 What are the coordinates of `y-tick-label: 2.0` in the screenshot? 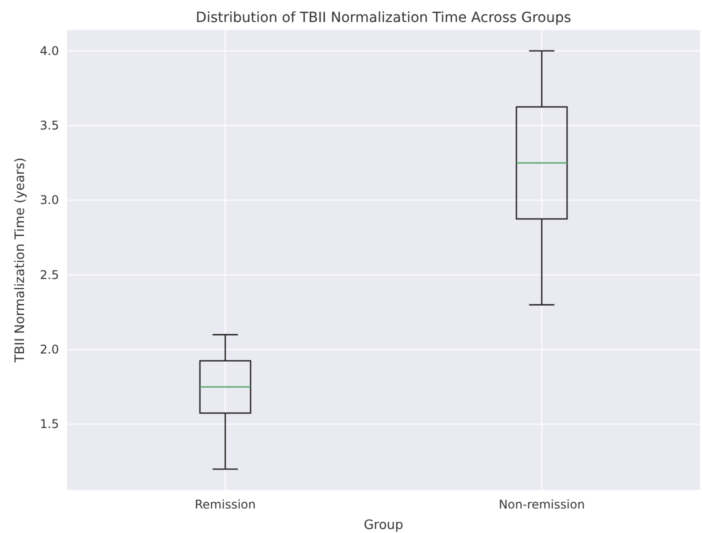 It's located at (49, 349).